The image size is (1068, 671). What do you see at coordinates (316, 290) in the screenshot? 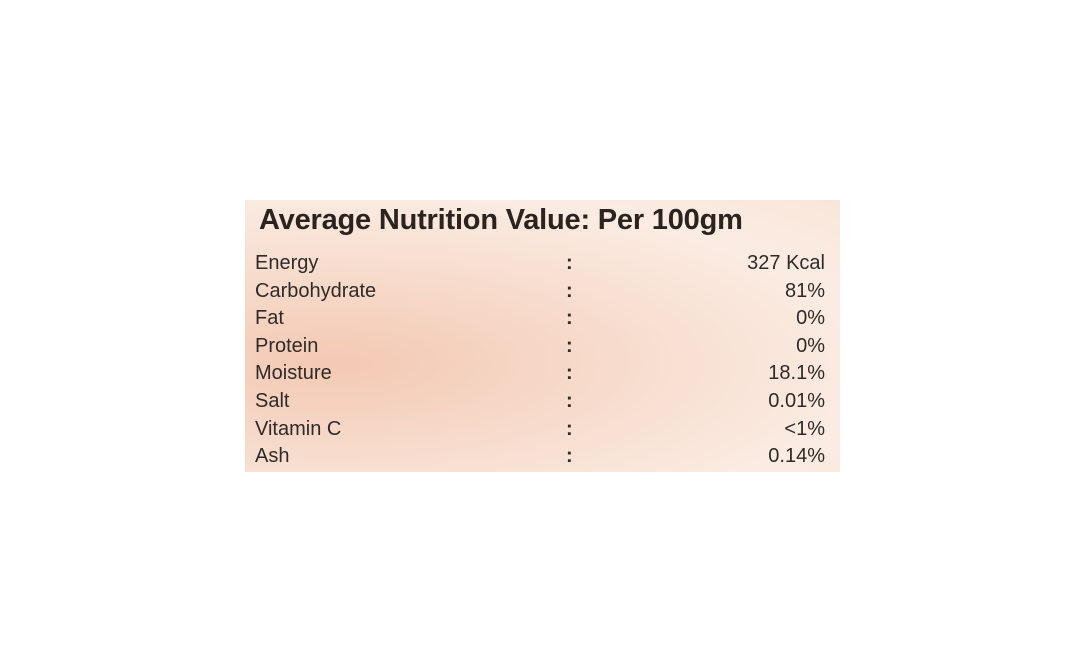
I see `nutrient-name: Carbohydrate` at bounding box center [316, 290].